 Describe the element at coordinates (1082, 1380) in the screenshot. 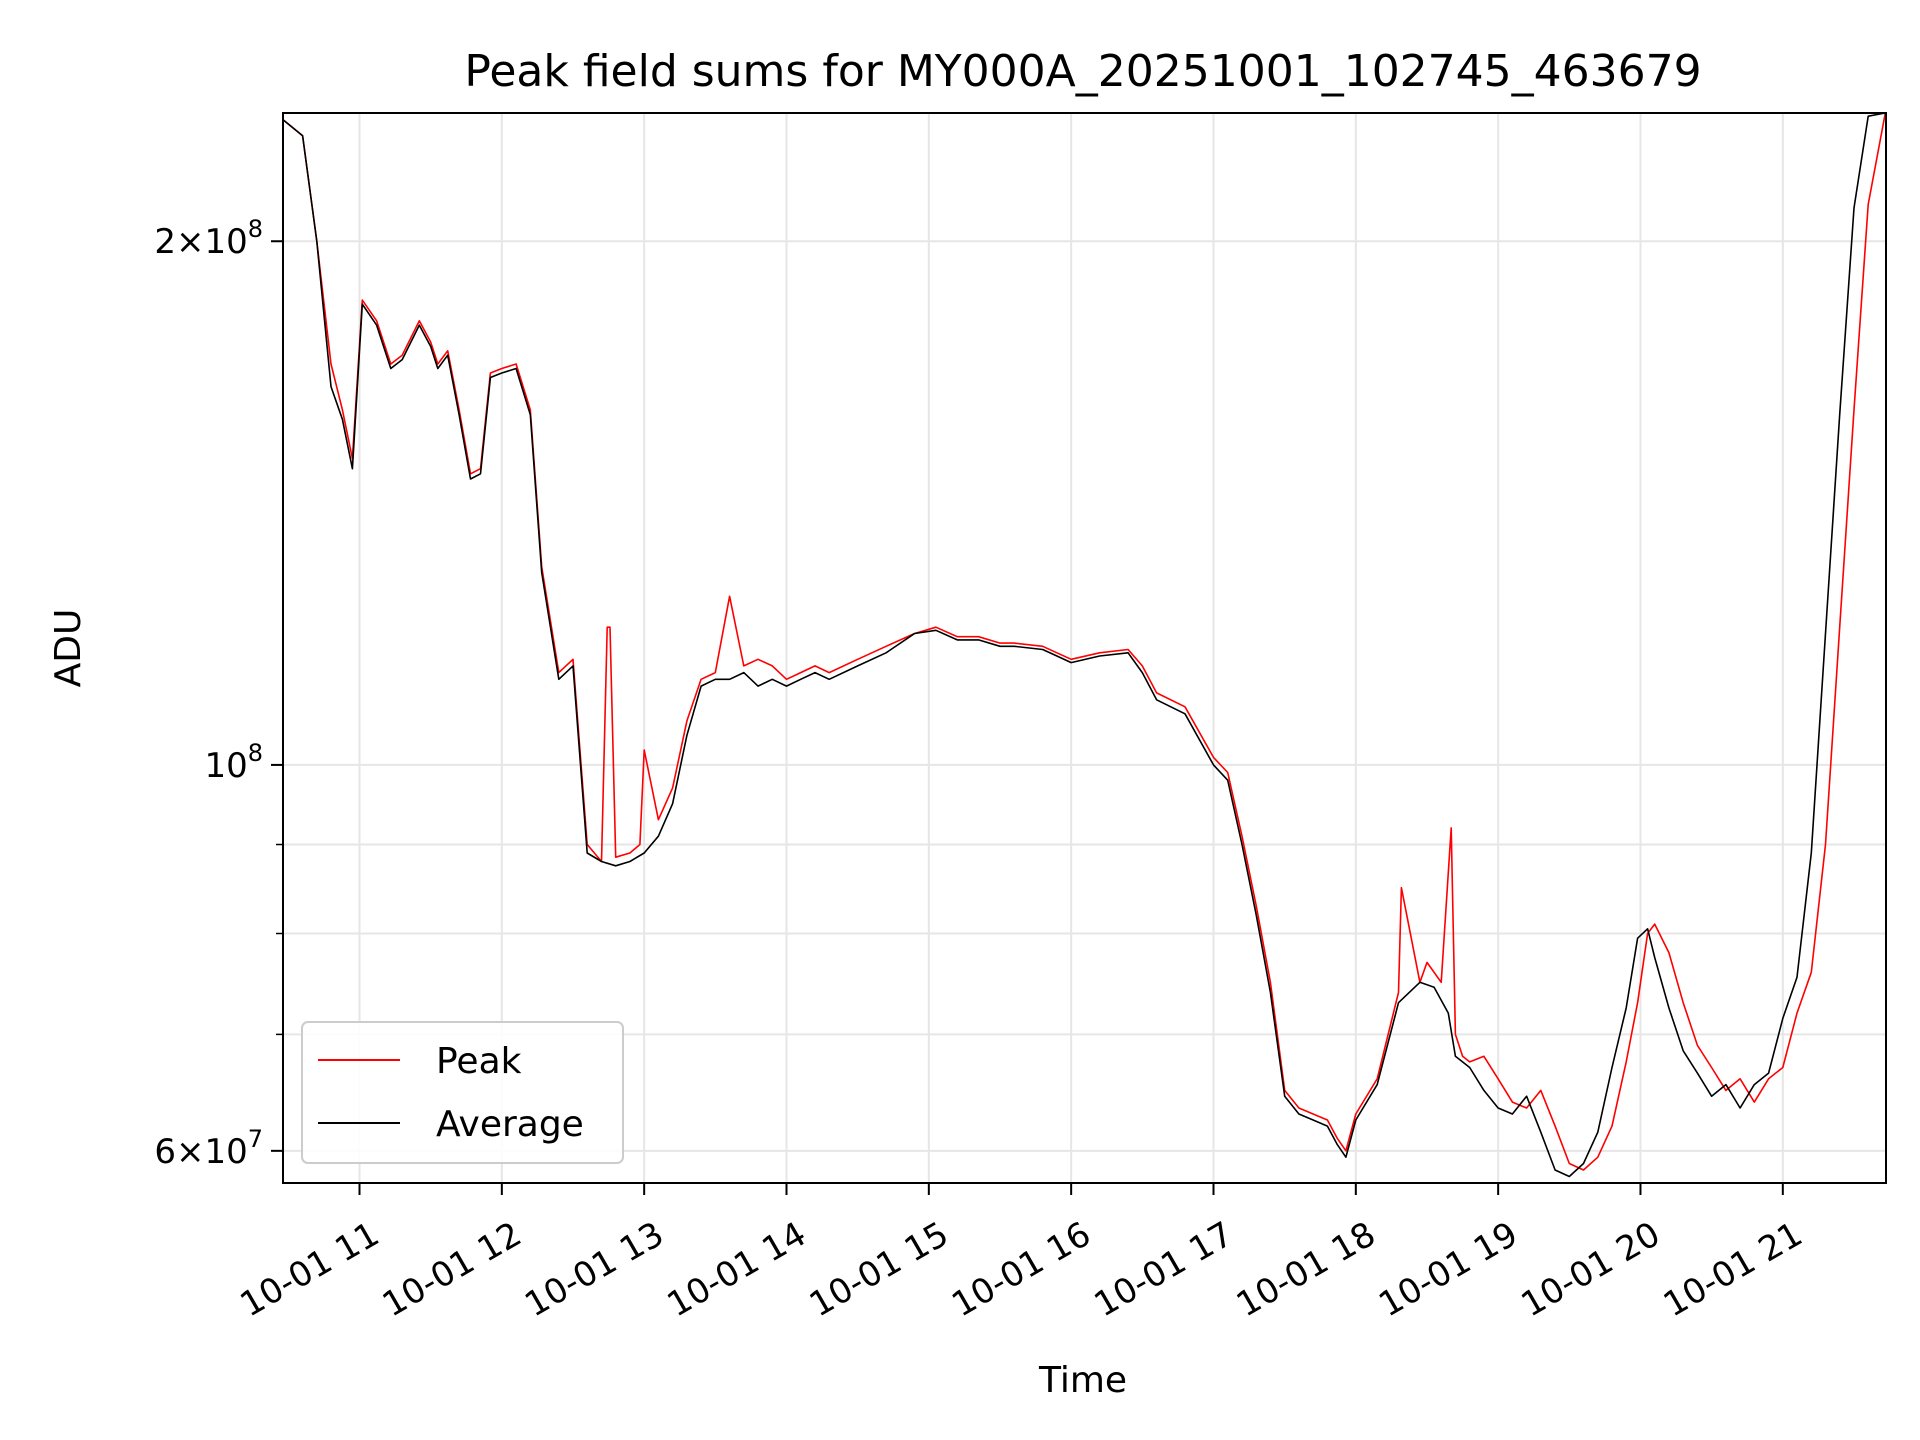

I see `x-axis-label: Time` at that location.